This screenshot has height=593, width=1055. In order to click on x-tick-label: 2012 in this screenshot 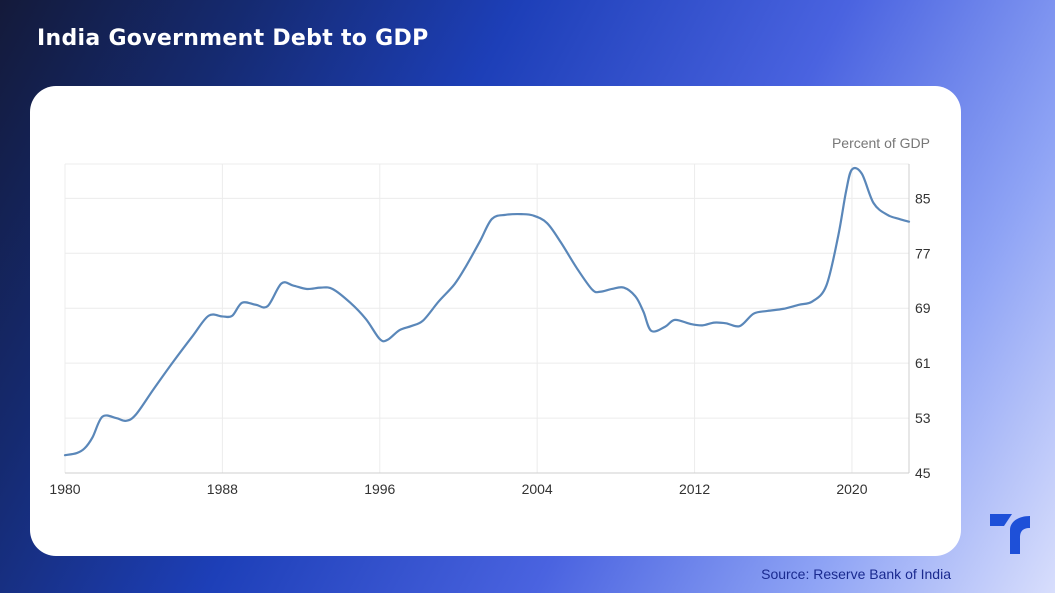, I will do `click(694, 489)`.